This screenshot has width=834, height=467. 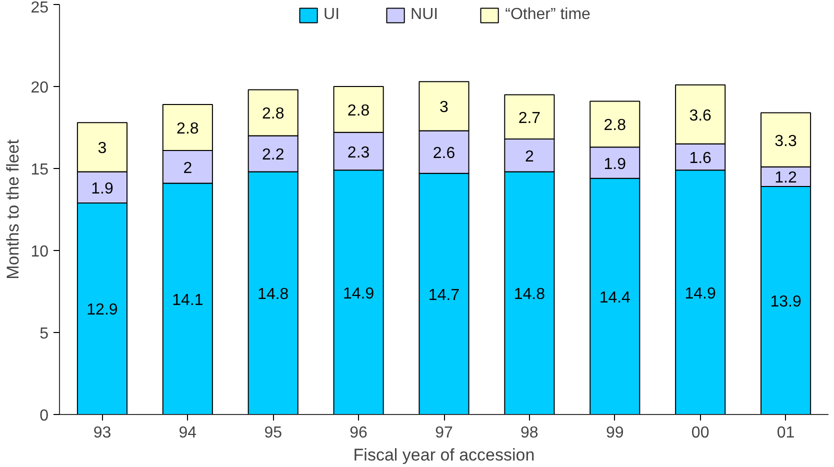 What do you see at coordinates (529, 118) in the screenshot?
I see `data-label: 2.7` at bounding box center [529, 118].